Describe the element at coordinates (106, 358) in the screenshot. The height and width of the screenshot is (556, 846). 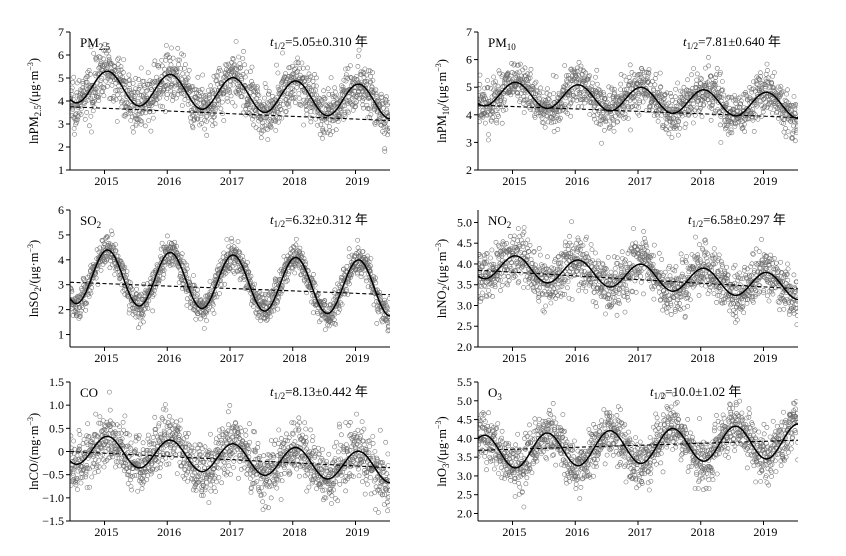
I see `x-tick-label: 2015` at that location.